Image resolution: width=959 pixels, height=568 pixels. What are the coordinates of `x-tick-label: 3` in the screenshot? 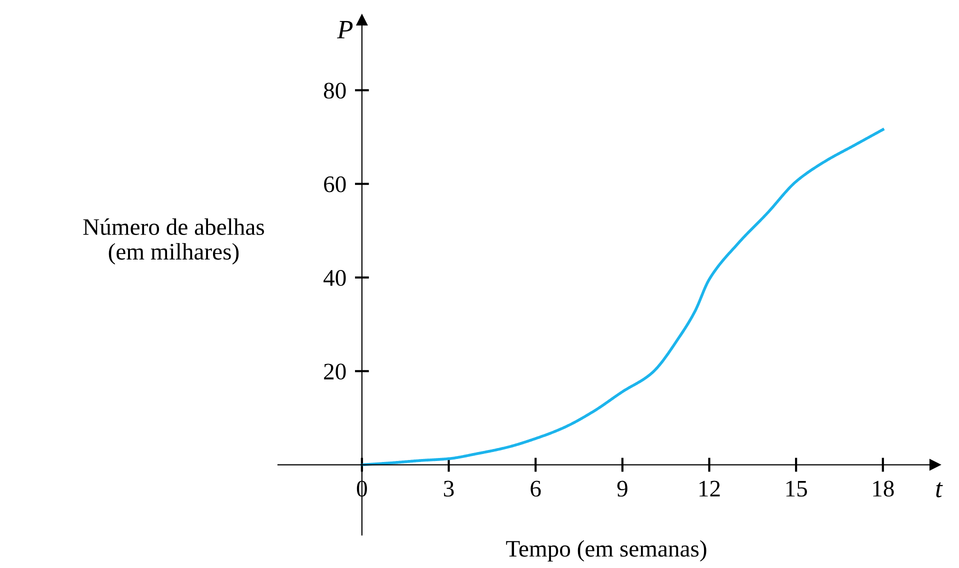 It's located at (449, 488).